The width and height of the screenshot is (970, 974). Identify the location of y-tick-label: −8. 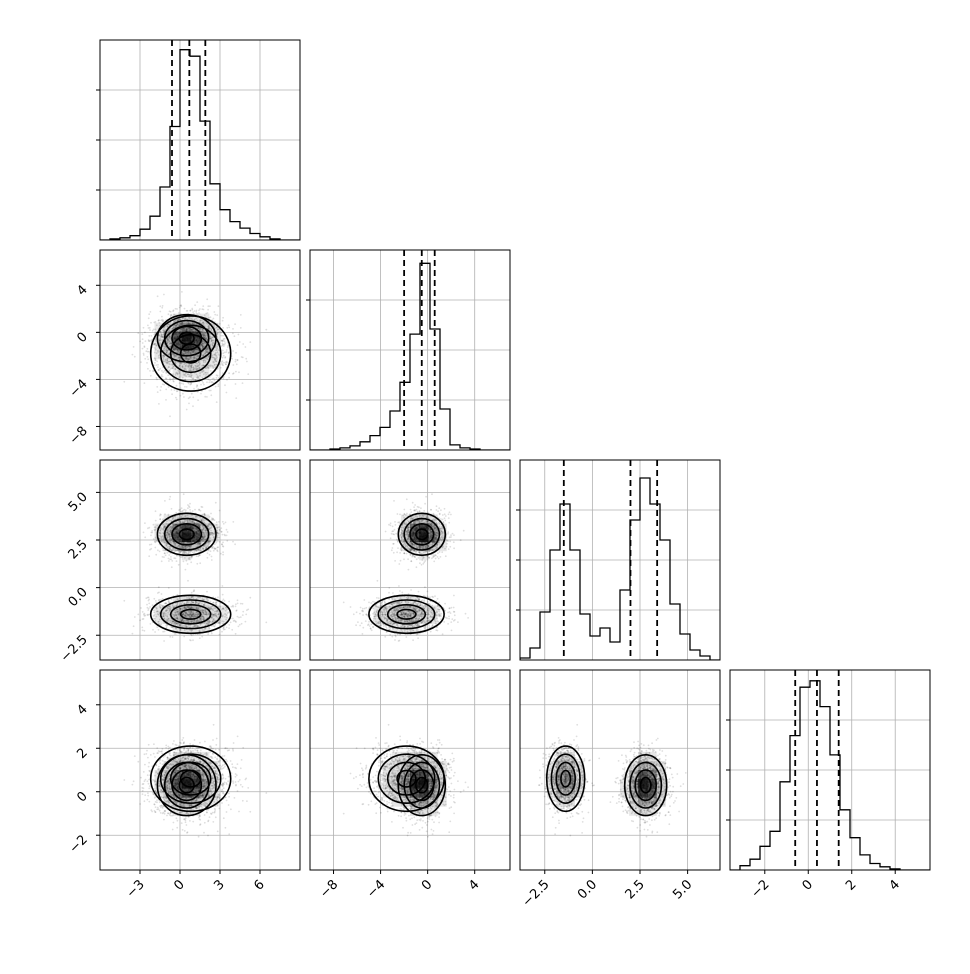
(79, 436).